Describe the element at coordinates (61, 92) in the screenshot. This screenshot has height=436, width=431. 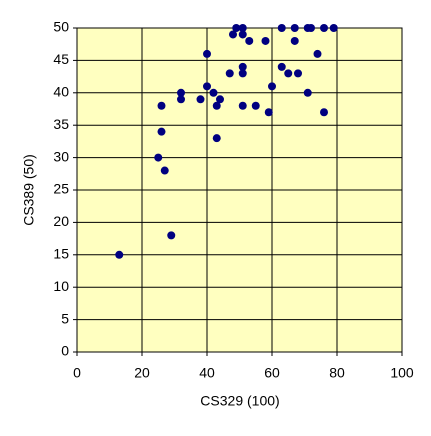
I see `y-tick-label: 40` at that location.